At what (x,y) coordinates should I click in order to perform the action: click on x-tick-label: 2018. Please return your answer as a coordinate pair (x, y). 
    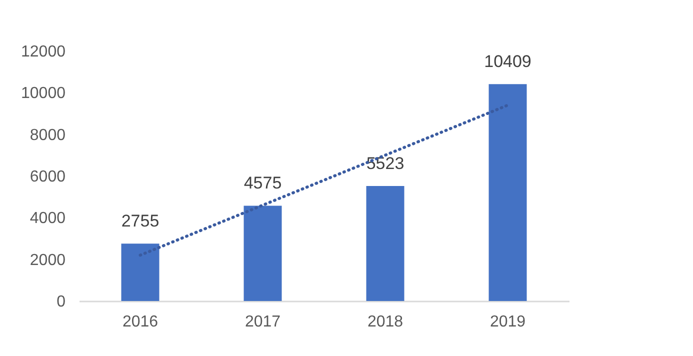
    Looking at the image, I should click on (385, 322).